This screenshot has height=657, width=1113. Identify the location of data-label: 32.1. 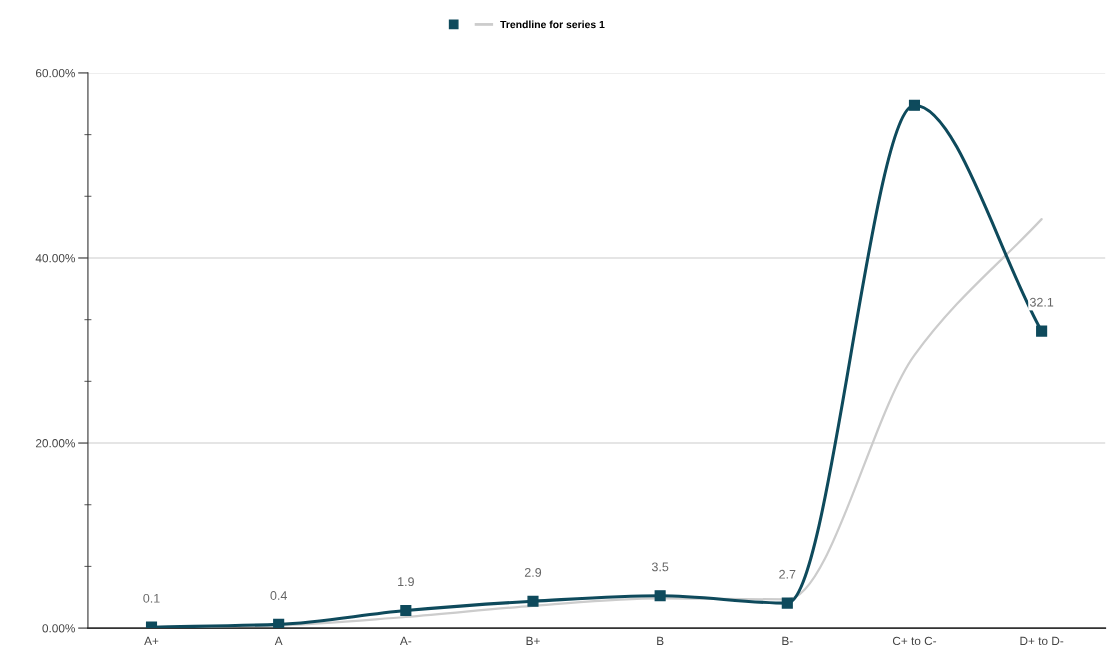
(1041, 302).